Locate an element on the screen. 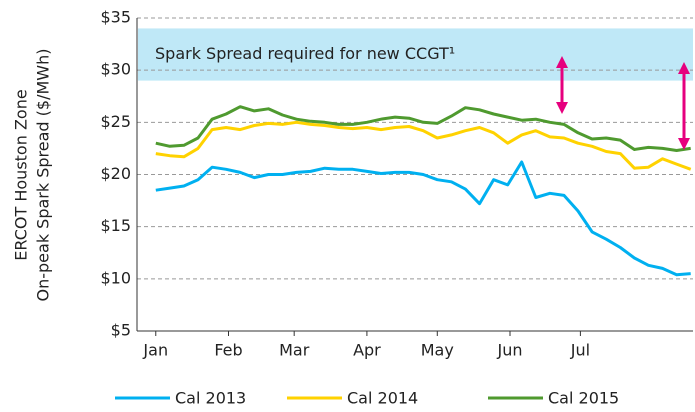 Image resolution: width=695 pixels, height=412 pixels. y-tick-label: $35 is located at coordinates (115, 17).